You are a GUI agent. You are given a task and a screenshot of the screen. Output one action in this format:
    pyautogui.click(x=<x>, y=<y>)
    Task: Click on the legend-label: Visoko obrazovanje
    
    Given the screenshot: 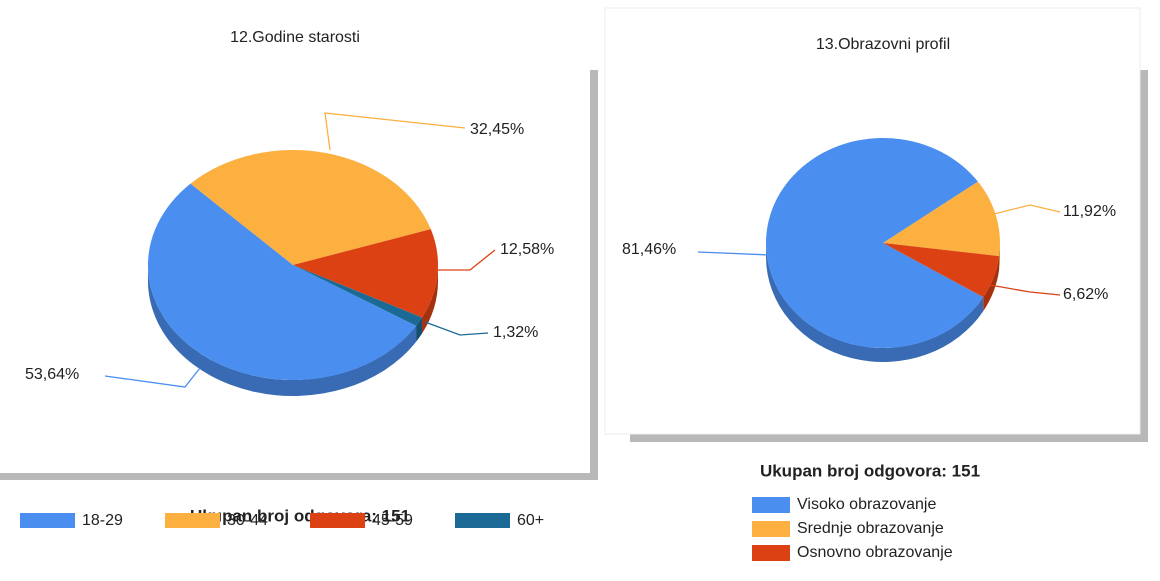 What is the action you would take?
    pyautogui.click(x=866, y=504)
    